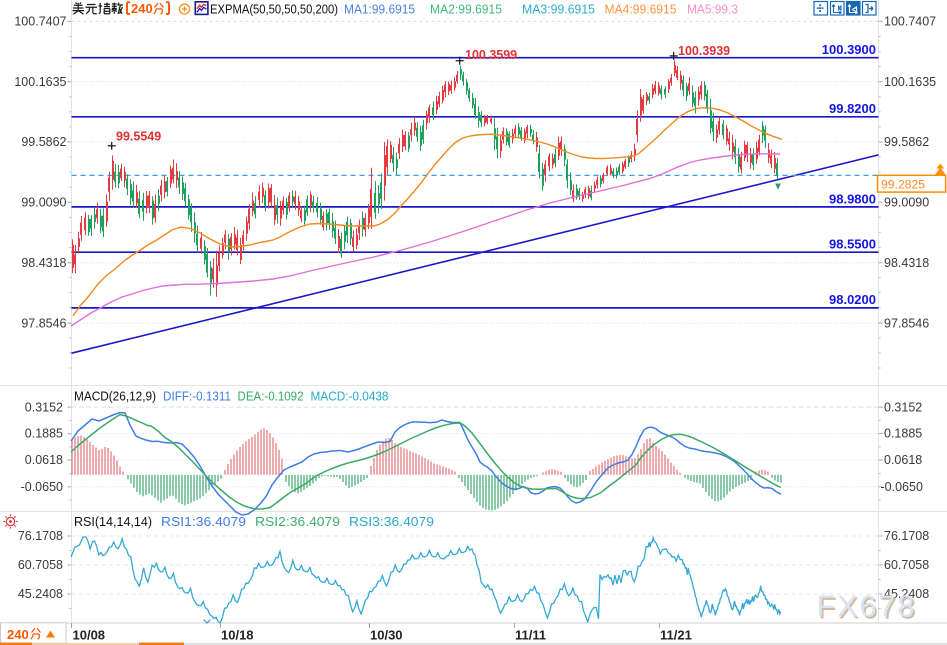  Describe the element at coordinates (115, 396) in the screenshot. I see `svg-text: MACD(26,12,9)` at that location.